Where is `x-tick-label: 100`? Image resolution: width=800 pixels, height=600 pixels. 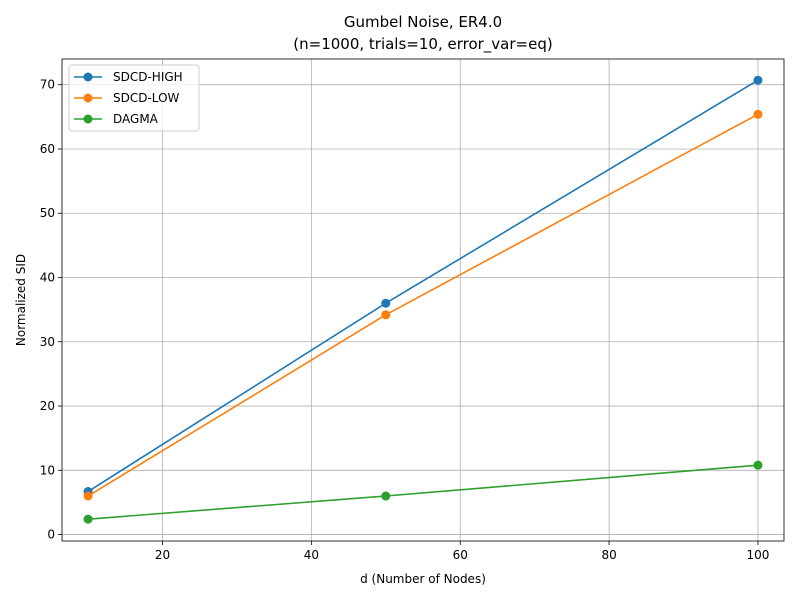 x-tick-label: 100 is located at coordinates (757, 555).